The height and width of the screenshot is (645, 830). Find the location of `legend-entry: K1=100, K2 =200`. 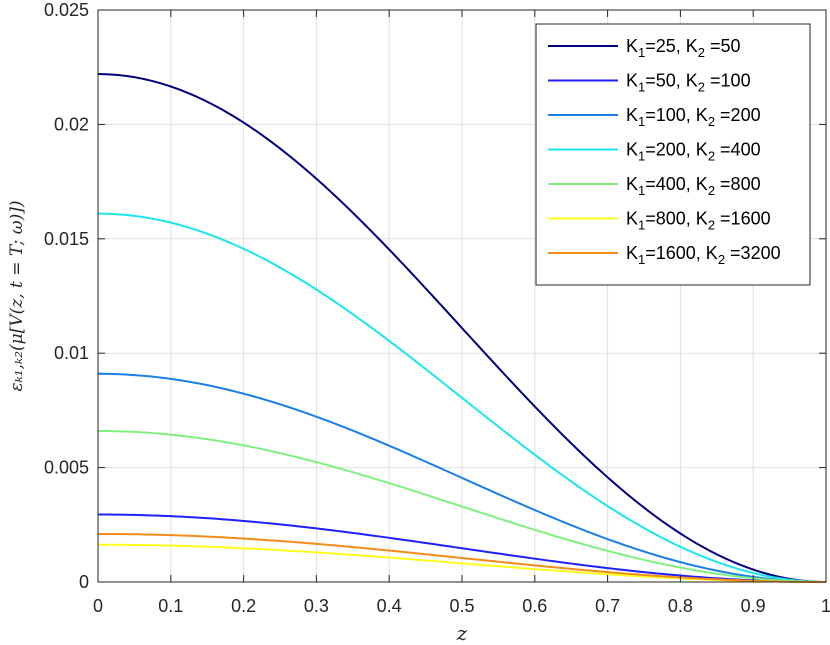

legend-entry: K1=100, K2 =200 is located at coordinates (693, 117).